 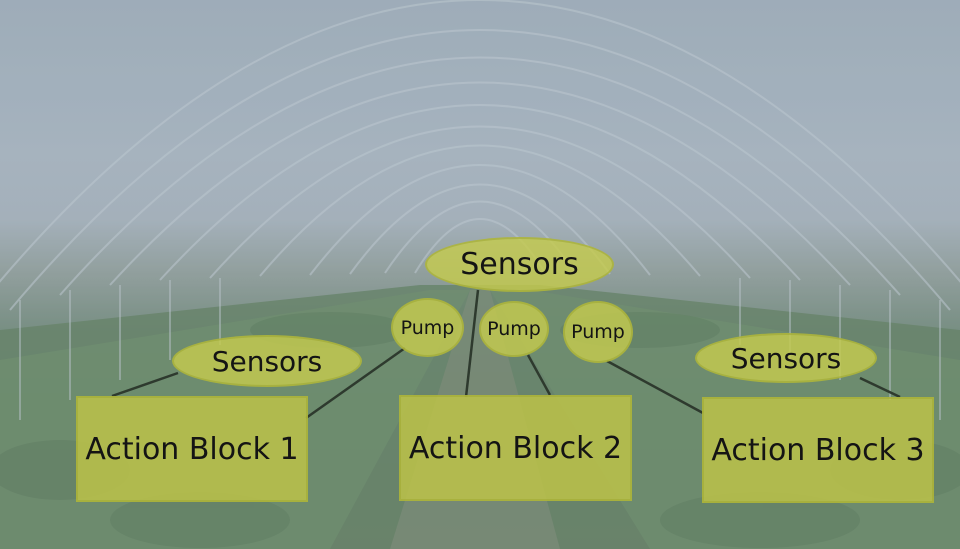 I want to click on pump-1-label: Pump, so click(x=427, y=327).